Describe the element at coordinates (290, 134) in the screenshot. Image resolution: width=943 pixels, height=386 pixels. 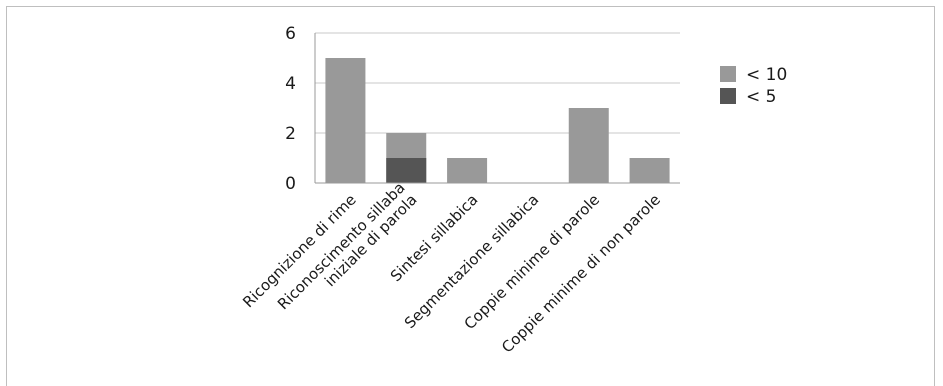
I see `y-tick-label-2: 2` at that location.